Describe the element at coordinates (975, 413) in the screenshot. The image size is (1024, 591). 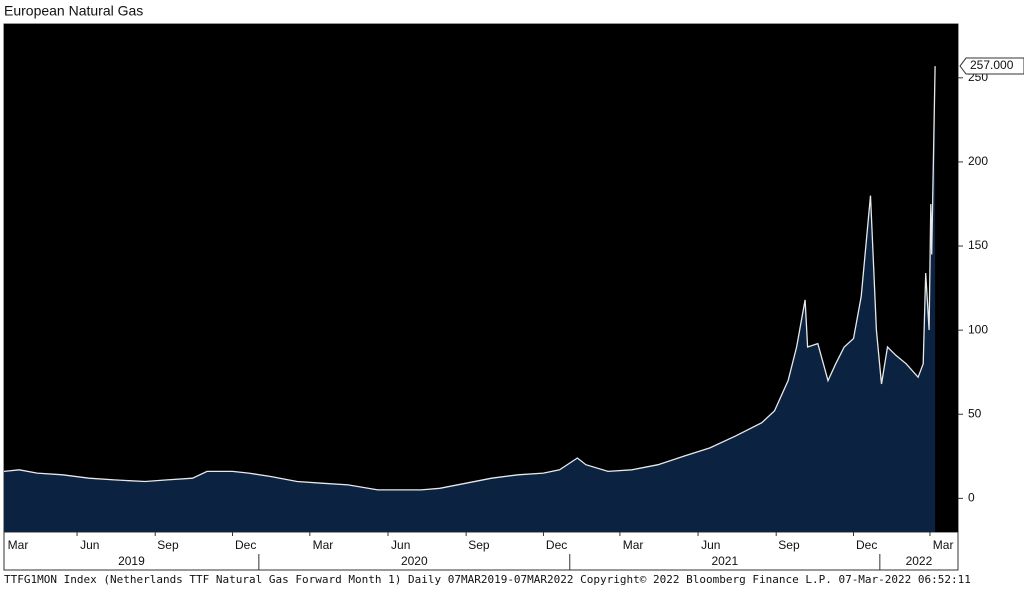
I see `y-tick-label: 50` at that location.